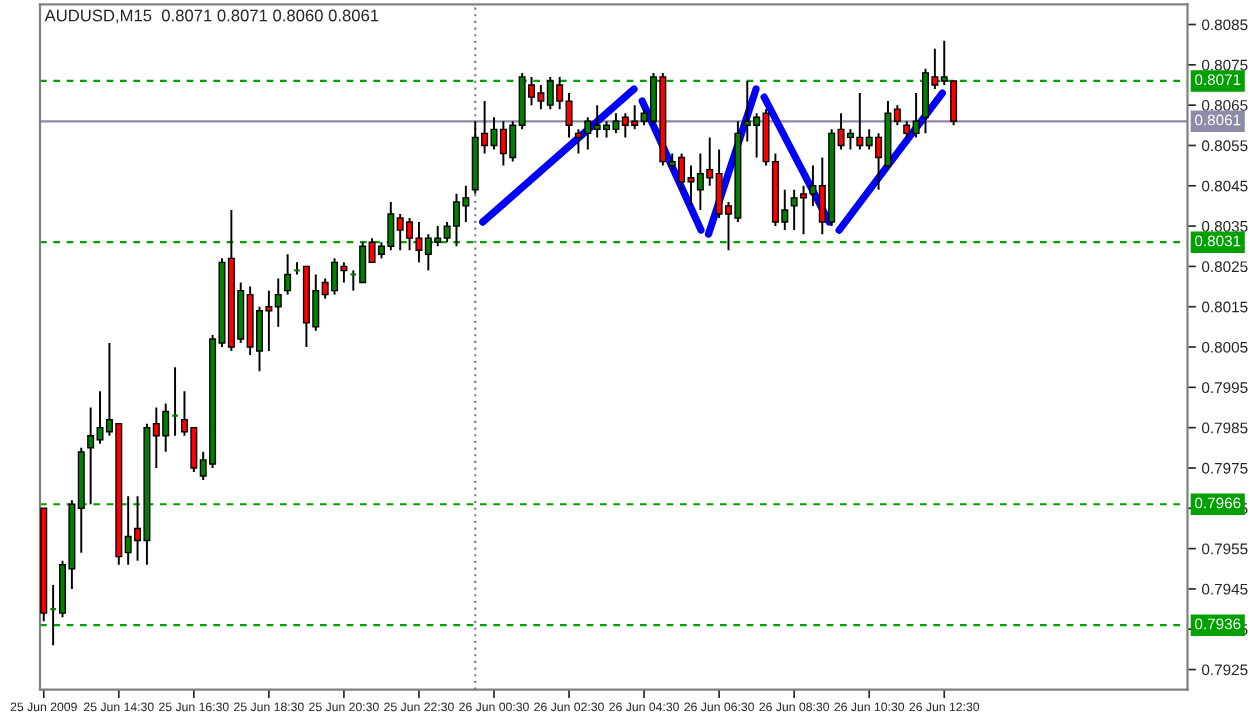 This screenshot has height=726, width=1250. I want to click on chart-title: AUDUSD,M15 0.8071 0.8071 0.8060 0.8061, so click(211, 16).